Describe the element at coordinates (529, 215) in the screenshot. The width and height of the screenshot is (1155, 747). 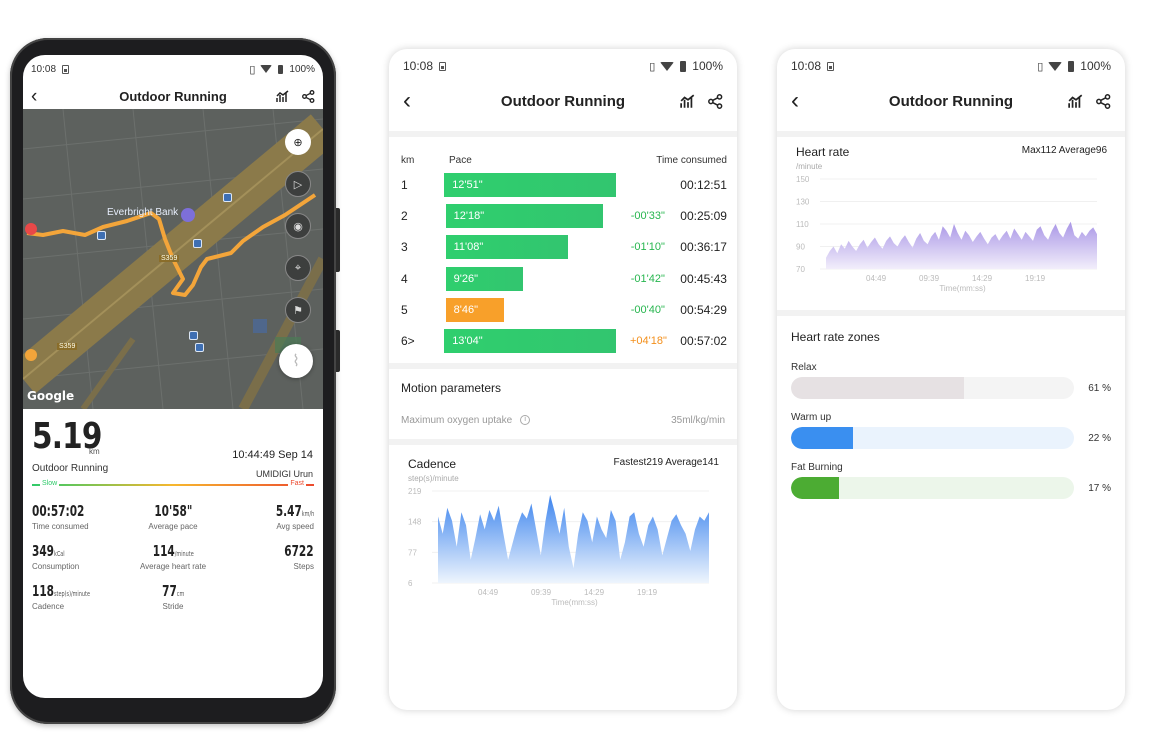
I see `pace-bar-track: 12'18"` at that location.